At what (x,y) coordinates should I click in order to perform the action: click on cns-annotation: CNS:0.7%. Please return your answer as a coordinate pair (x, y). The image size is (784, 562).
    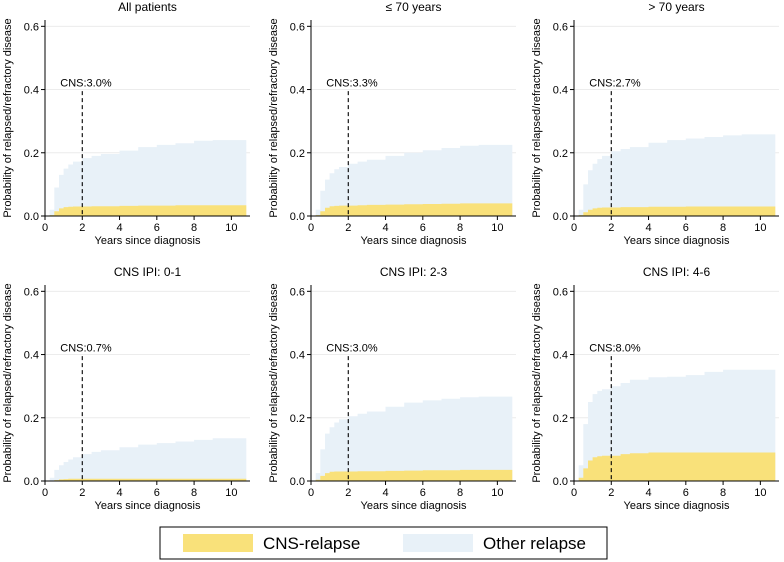
    Looking at the image, I should click on (86, 348).